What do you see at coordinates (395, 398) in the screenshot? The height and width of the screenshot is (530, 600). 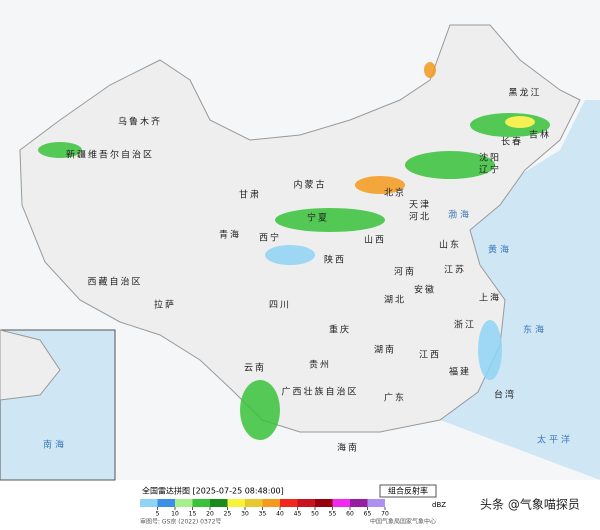 I see `region-label: 广东` at bounding box center [395, 398].